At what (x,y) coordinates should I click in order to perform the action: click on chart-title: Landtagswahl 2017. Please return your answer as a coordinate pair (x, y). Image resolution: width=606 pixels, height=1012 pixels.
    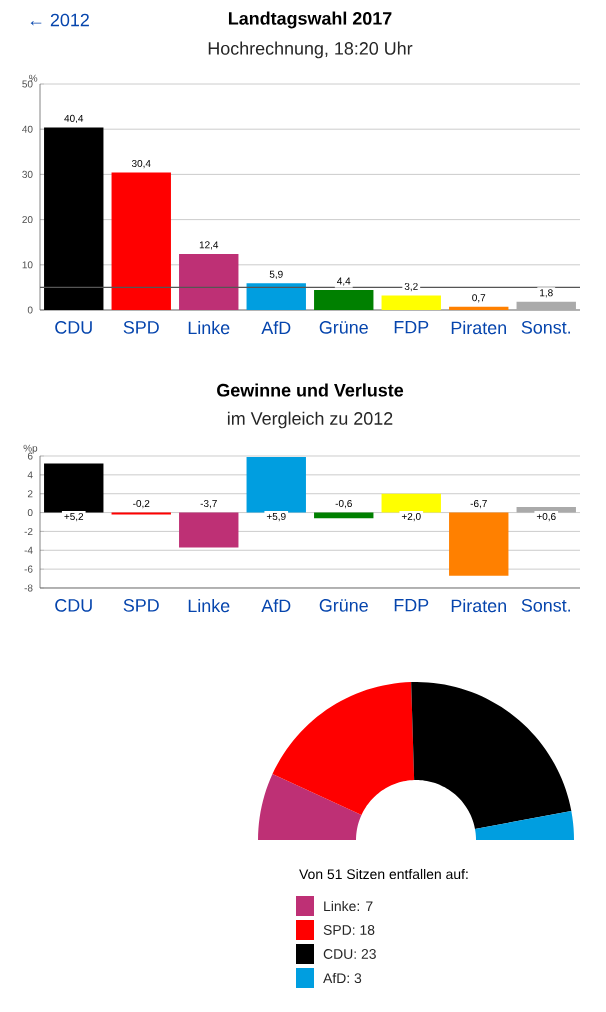
    Looking at the image, I should click on (310, 20).